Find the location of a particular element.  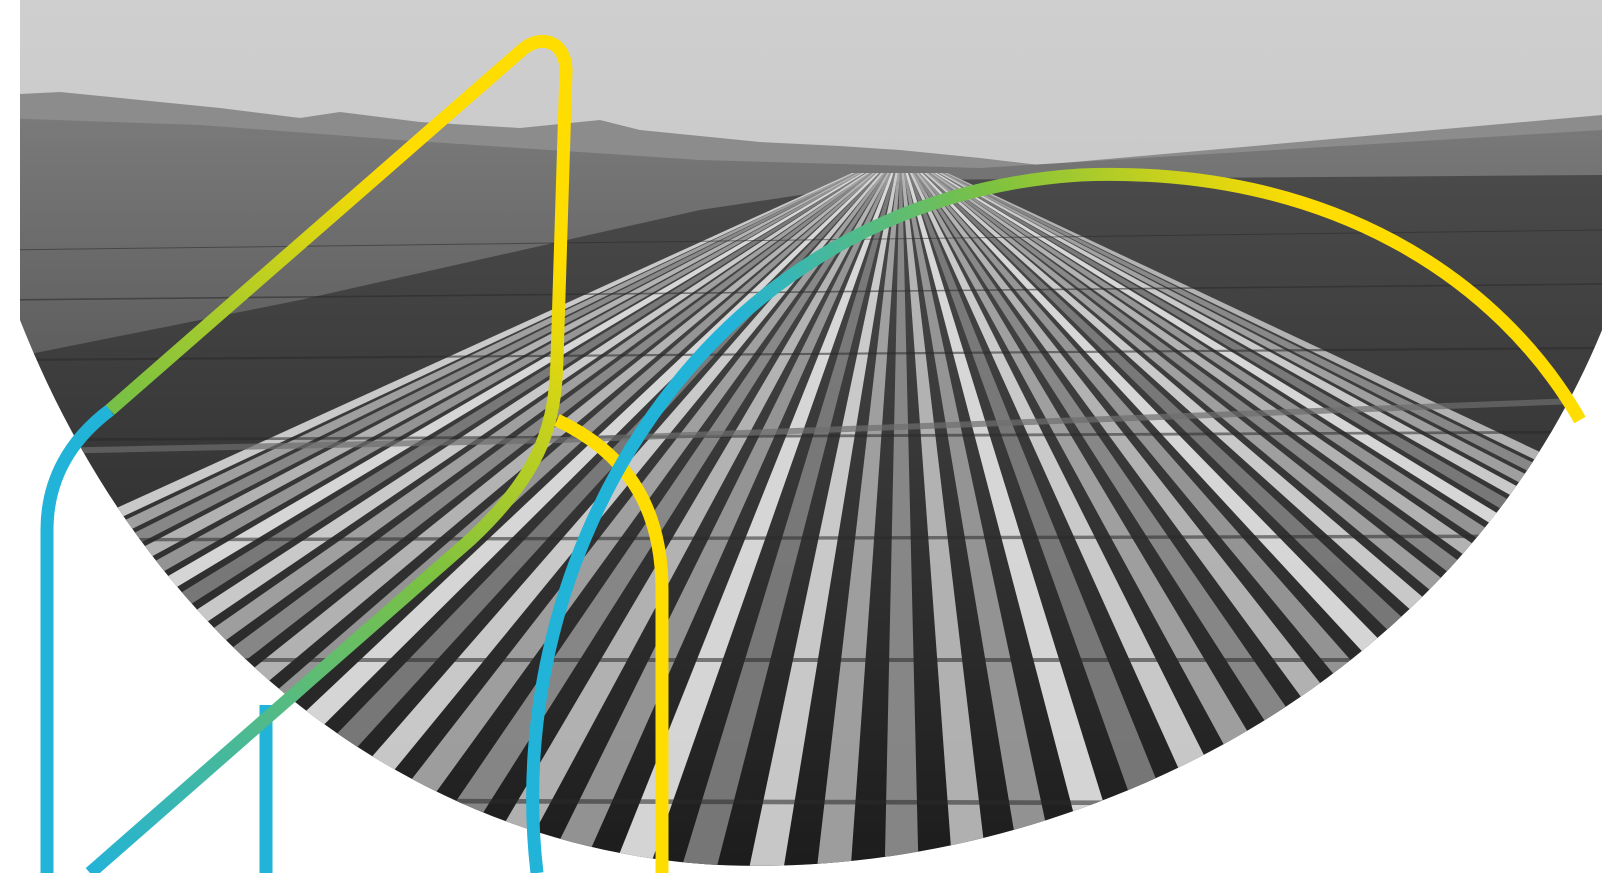

yellow-right-arch is located at coordinates (611, 643).